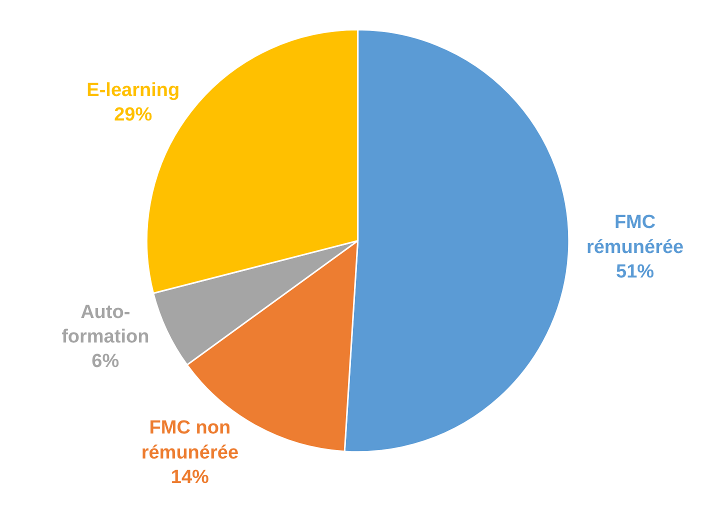 The width and height of the screenshot is (702, 511). I want to click on slice-label: FMC non rémunérée, so click(190, 441).